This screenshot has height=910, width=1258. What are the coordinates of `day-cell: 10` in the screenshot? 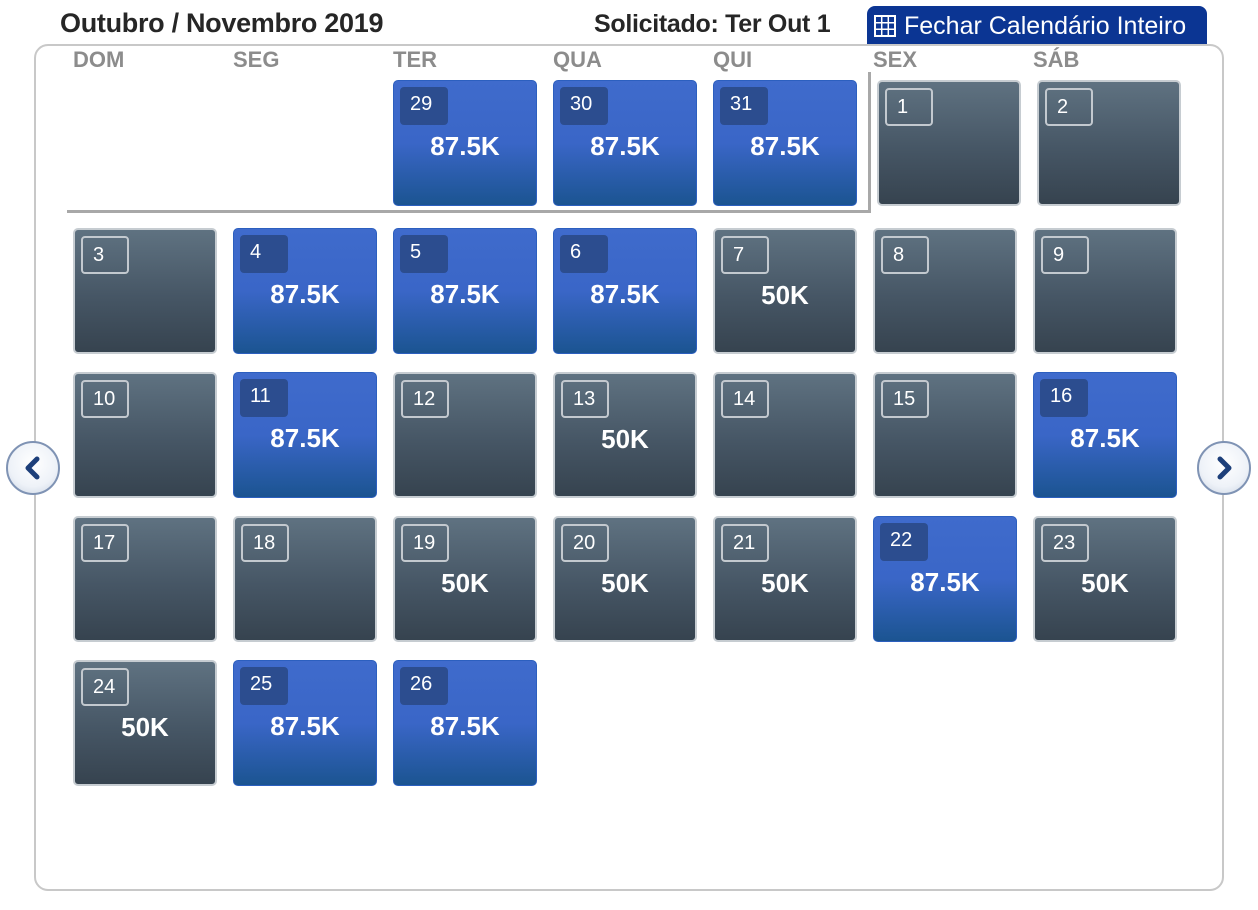 It's located at (145, 435).